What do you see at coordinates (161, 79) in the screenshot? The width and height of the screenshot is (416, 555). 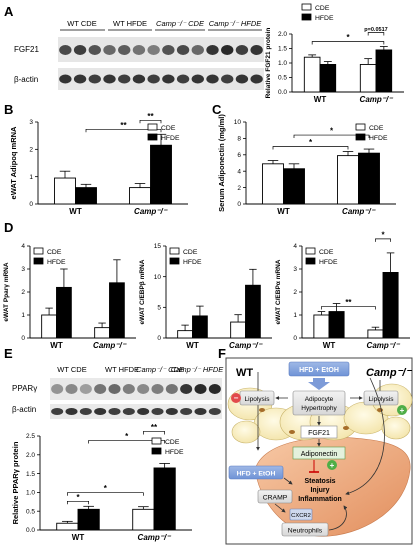 I see `blot-a-strip-actin` at bounding box center [161, 79].